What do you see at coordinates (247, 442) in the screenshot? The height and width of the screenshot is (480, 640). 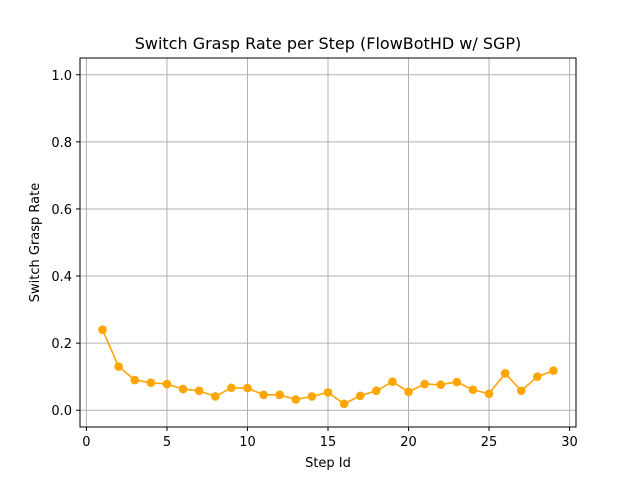 I see `x-tick-label: 10` at bounding box center [247, 442].